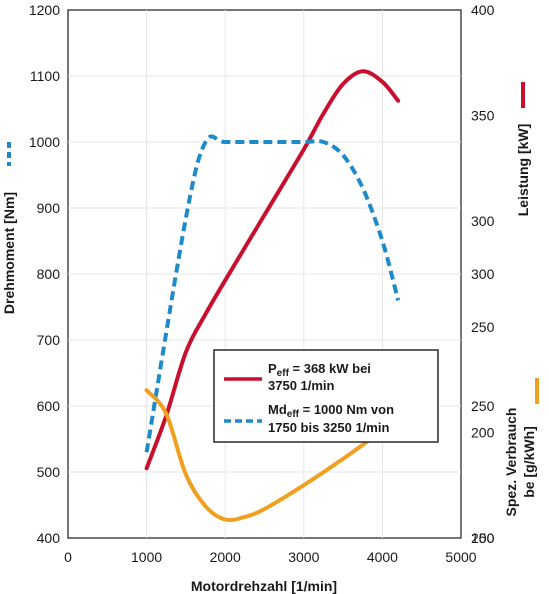 This screenshot has width=549, height=594. Describe the element at coordinates (303, 557) in the screenshot. I see `x-tick-label: 3000` at that location.